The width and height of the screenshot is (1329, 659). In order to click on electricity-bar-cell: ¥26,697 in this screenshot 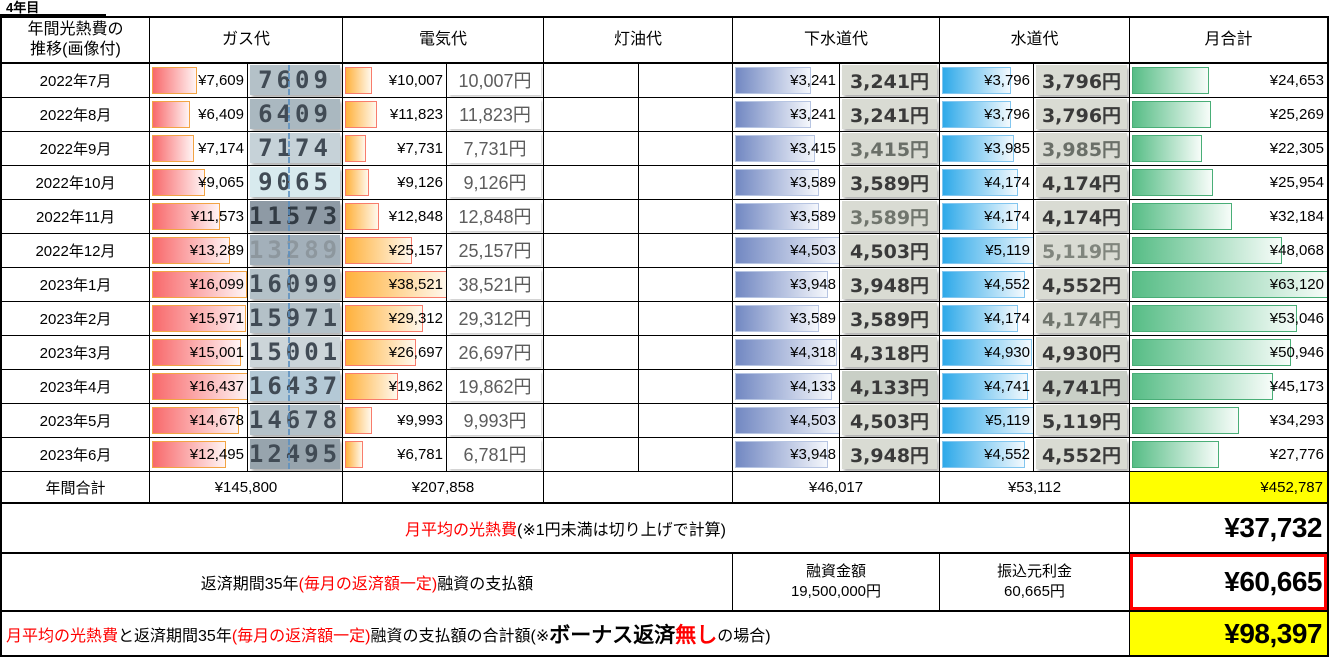, I will do `click(395, 352)`.